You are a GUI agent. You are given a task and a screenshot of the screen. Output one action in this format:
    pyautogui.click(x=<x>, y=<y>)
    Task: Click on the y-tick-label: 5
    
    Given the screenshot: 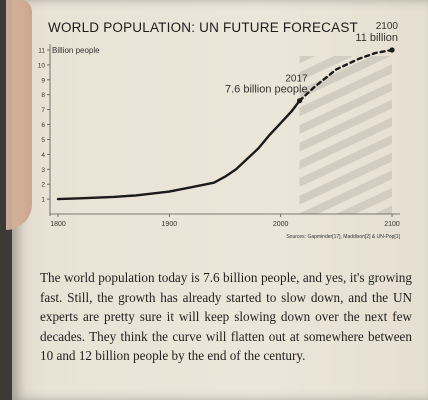 What is the action you would take?
    pyautogui.click(x=43, y=140)
    